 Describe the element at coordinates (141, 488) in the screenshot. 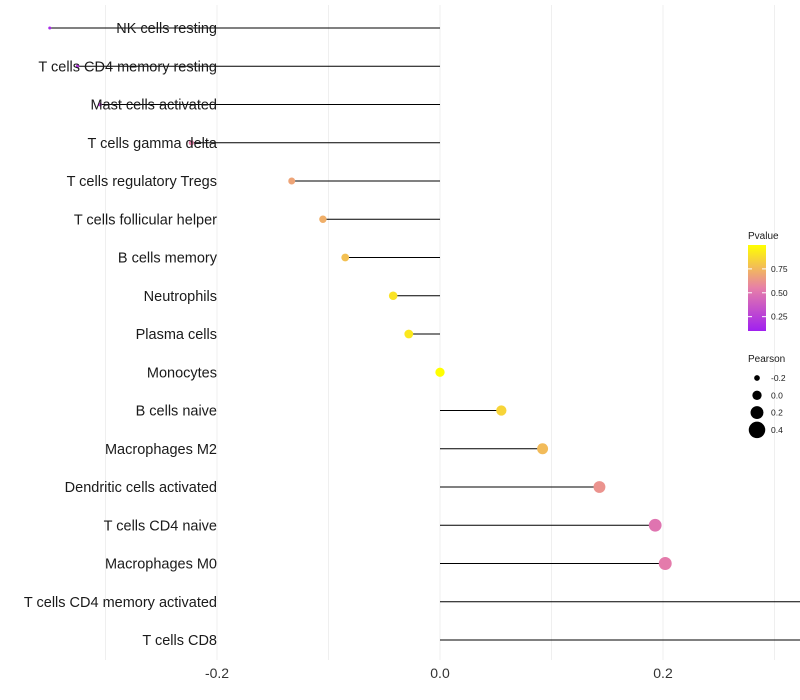

I see `y-axis-label: Dendritic cells activated` at that location.